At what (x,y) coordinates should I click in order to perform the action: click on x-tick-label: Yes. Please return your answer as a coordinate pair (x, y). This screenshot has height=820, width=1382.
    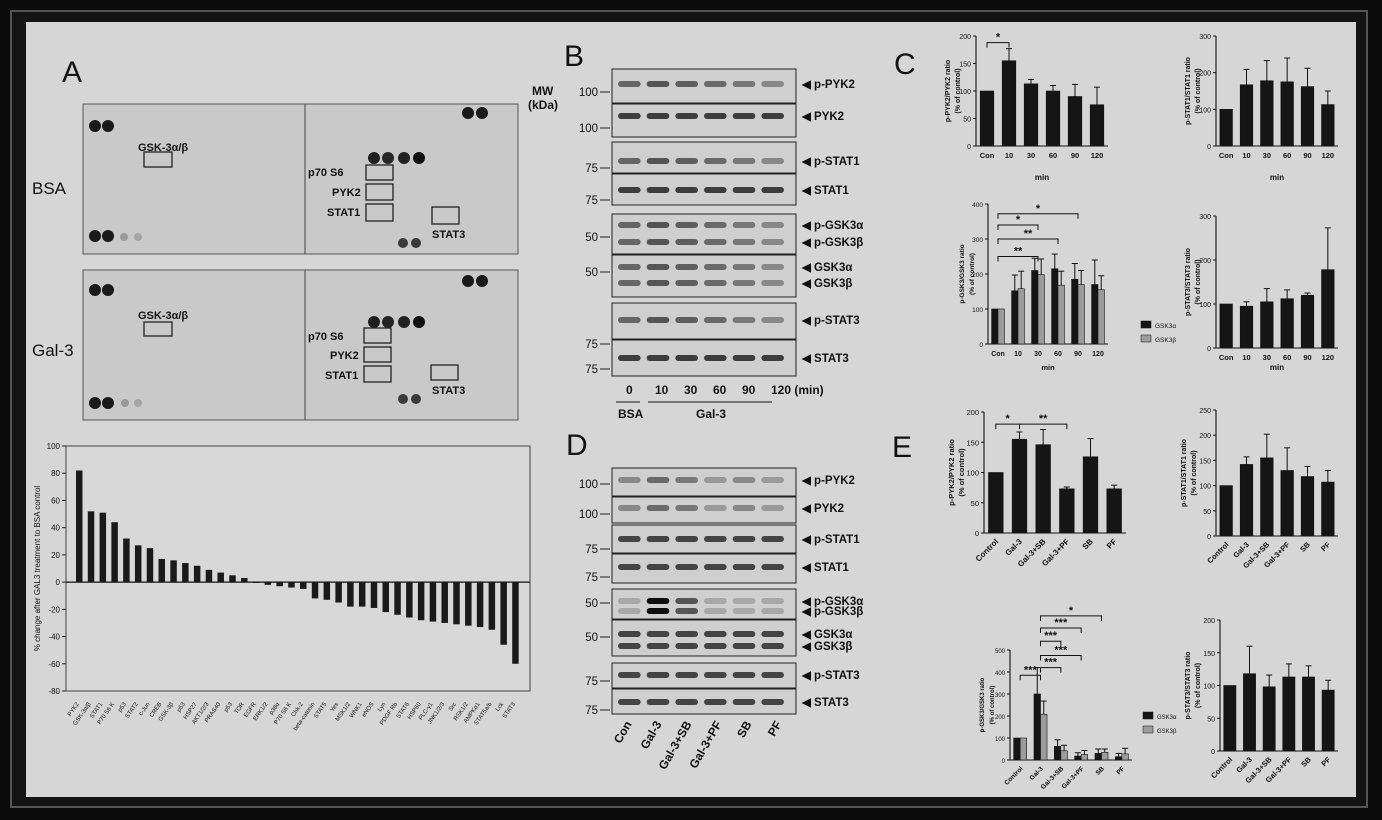
    Looking at the image, I should click on (335, 707).